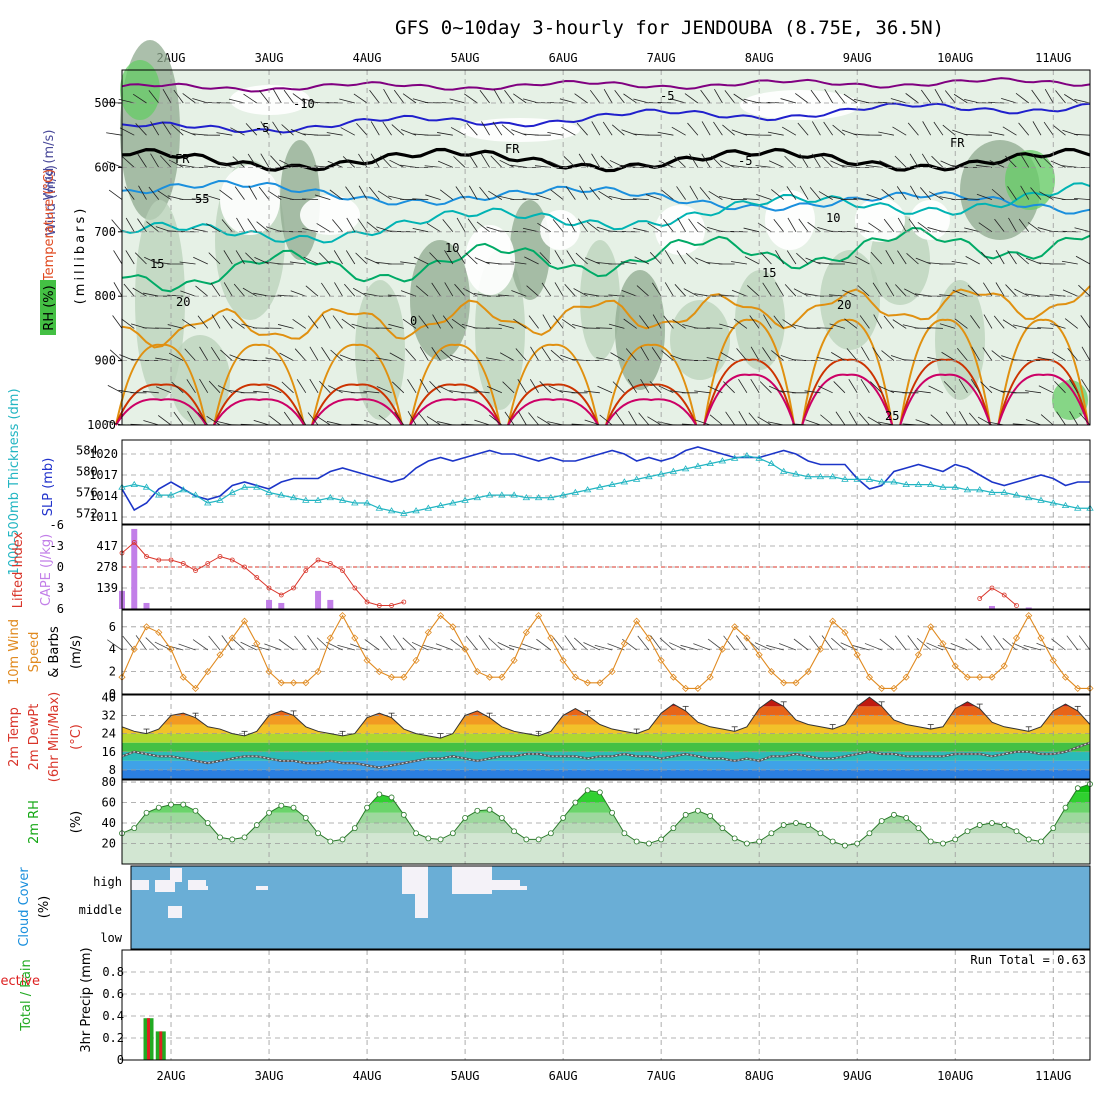 The width and height of the screenshot is (1100, 1100). What do you see at coordinates (606, 652) in the screenshot?
I see `wind-background` at bounding box center [606, 652].